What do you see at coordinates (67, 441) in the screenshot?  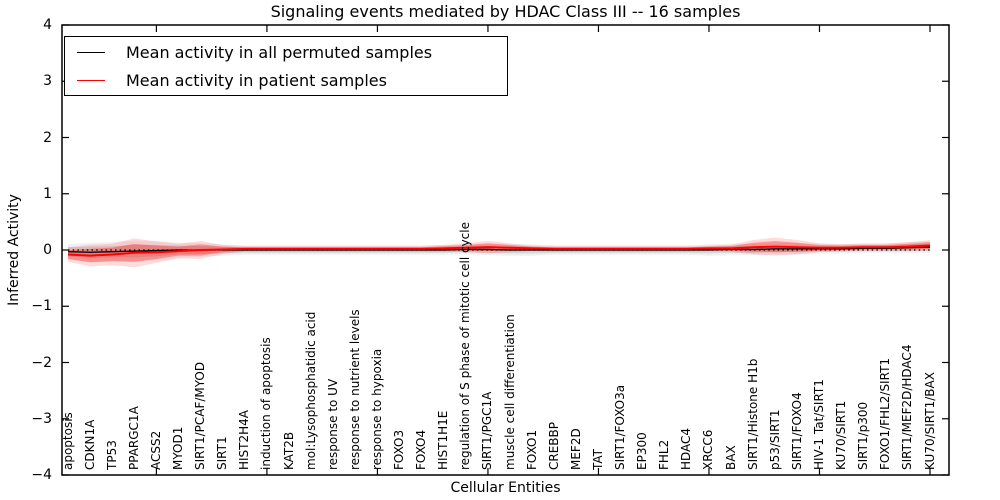 I see `entity-label: apoptosis` at bounding box center [67, 441].